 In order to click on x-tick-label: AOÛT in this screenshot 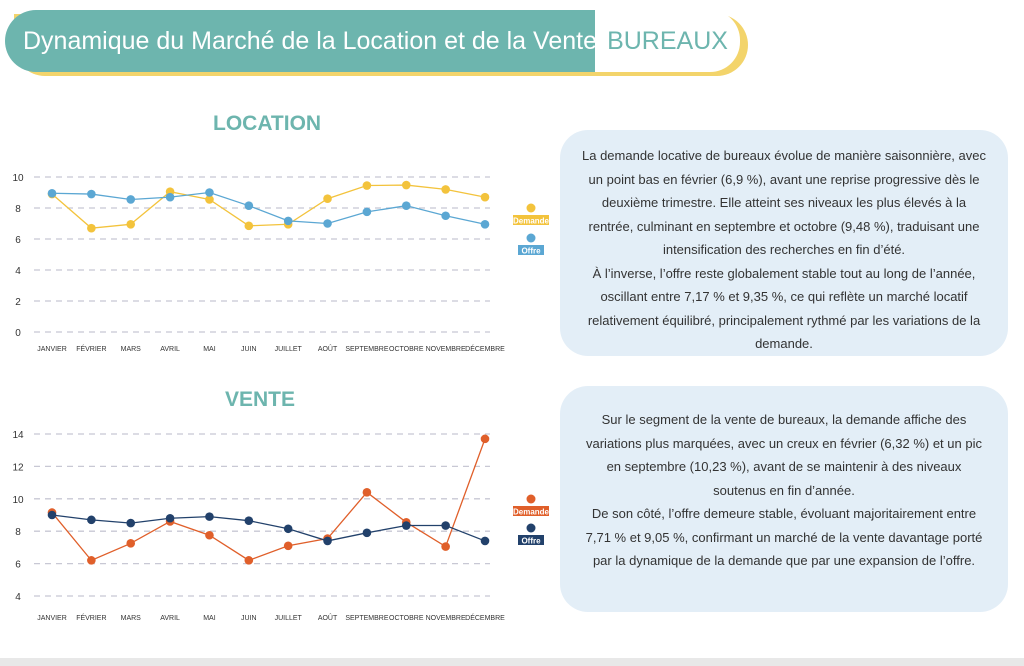, I will do `click(328, 348)`.